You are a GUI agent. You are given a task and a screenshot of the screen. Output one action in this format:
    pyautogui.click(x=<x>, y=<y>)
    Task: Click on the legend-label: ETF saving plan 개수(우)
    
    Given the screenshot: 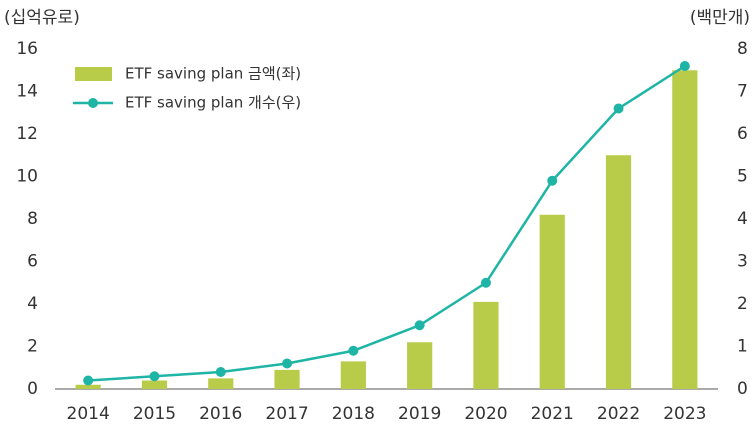 What is the action you would take?
    pyautogui.click(x=213, y=103)
    